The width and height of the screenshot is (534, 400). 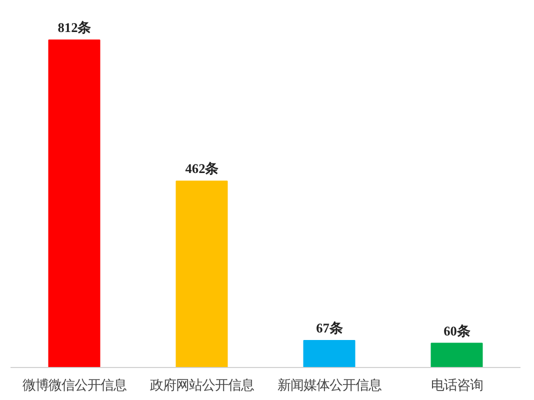 What do you see at coordinates (329, 386) in the screenshot?
I see `x-tick-label: 新闻媒体公开信息` at bounding box center [329, 386].